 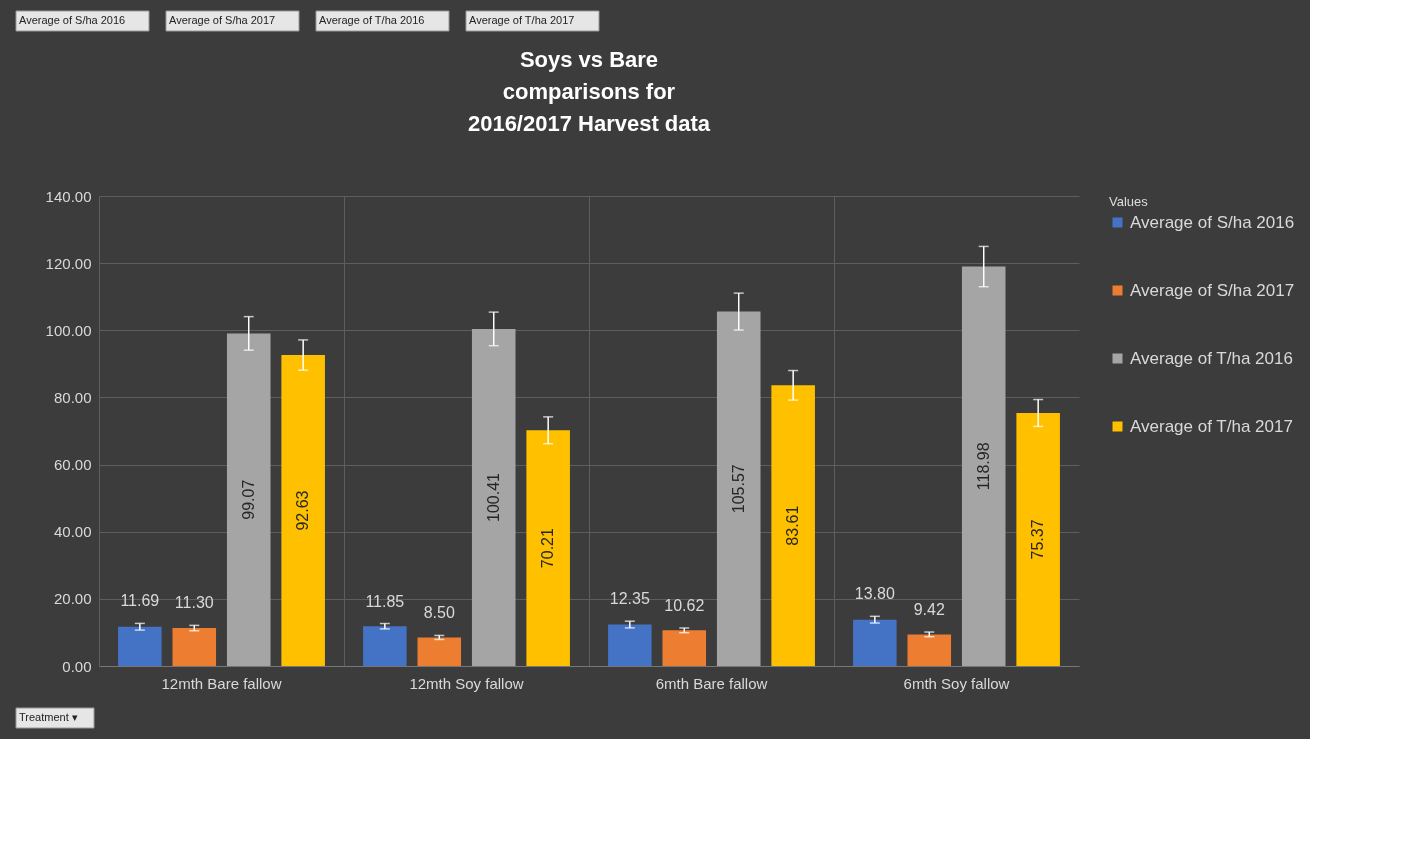 What do you see at coordinates (48, 717) in the screenshot?
I see `text: Treatment ▾` at bounding box center [48, 717].